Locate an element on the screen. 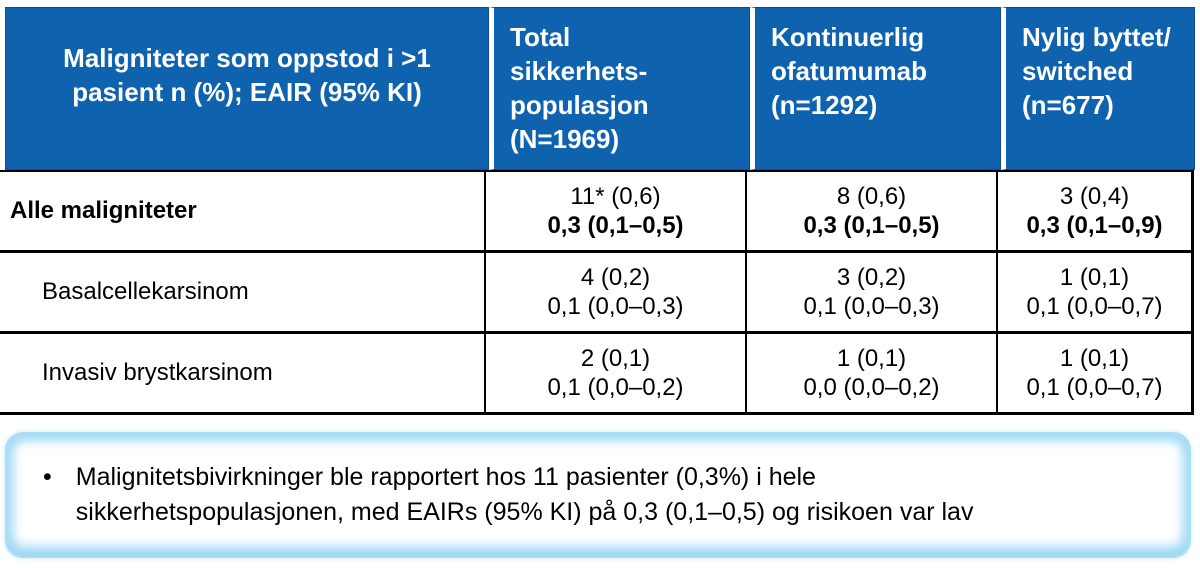 This screenshot has height=568, width=1200. header-cell-continuous-ofatumumab: Kontinuerlig ofatumumab (n=1292) is located at coordinates (875, 88).